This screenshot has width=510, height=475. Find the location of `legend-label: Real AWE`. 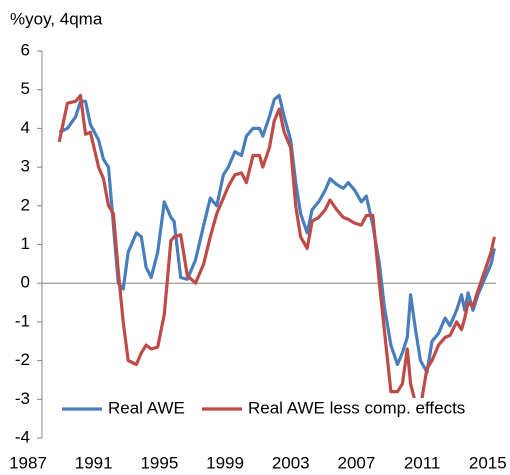

legend-label: Real AWE is located at coordinates (146, 407).